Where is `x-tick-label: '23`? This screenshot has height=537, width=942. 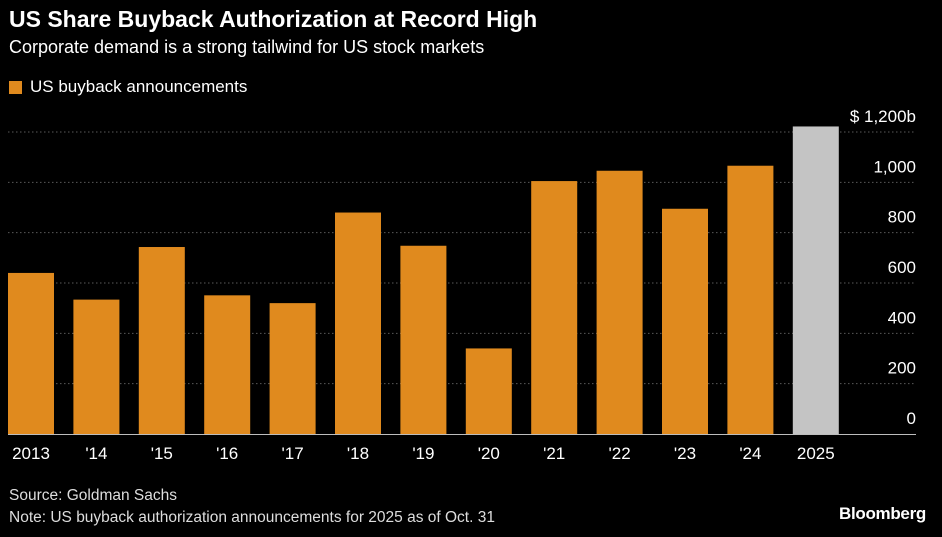 x-tick-label: '23 is located at coordinates (685, 453).